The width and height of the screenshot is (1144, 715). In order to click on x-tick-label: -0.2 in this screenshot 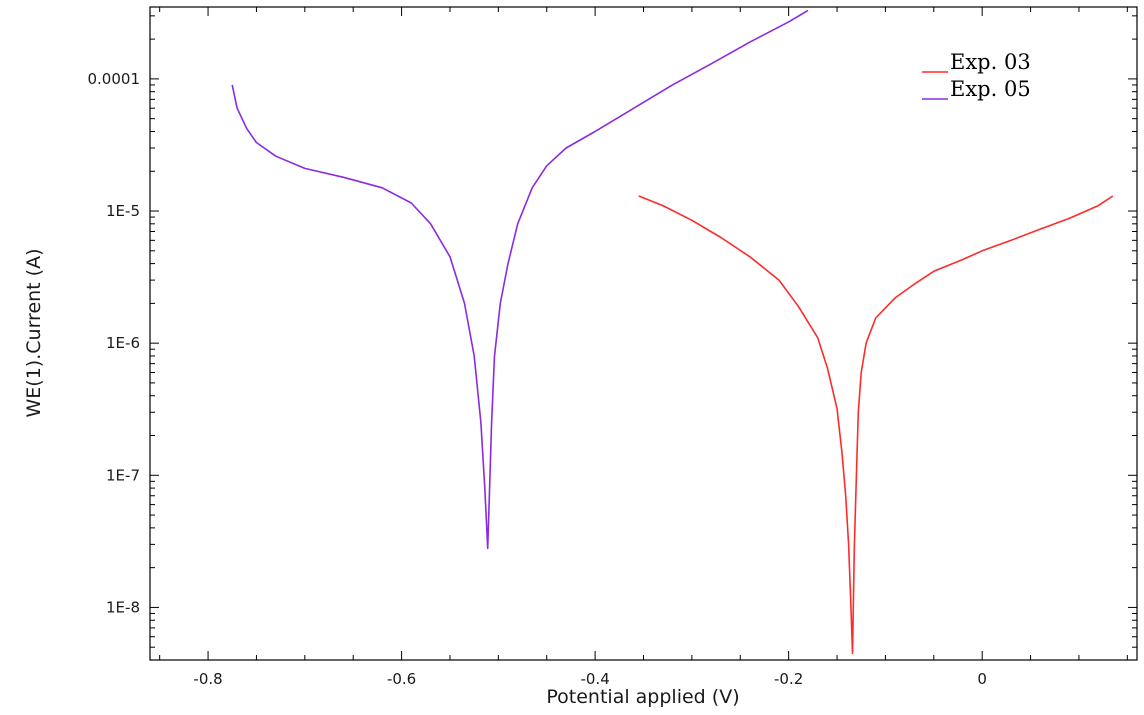, I will do `click(788, 679)`.